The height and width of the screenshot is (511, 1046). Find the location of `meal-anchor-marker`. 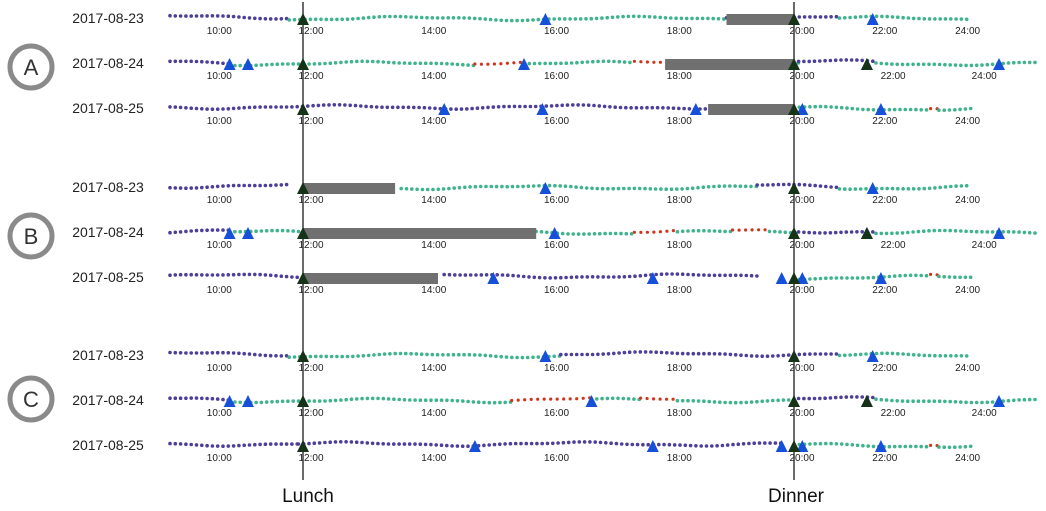

meal-anchor-marker is located at coordinates (303, 188).